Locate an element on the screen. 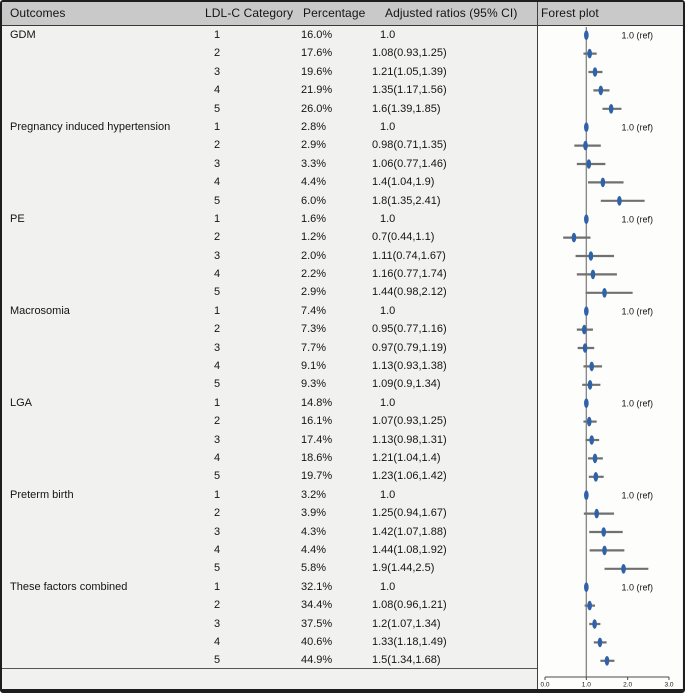  percentage-value: 7.3% is located at coordinates (314, 329).